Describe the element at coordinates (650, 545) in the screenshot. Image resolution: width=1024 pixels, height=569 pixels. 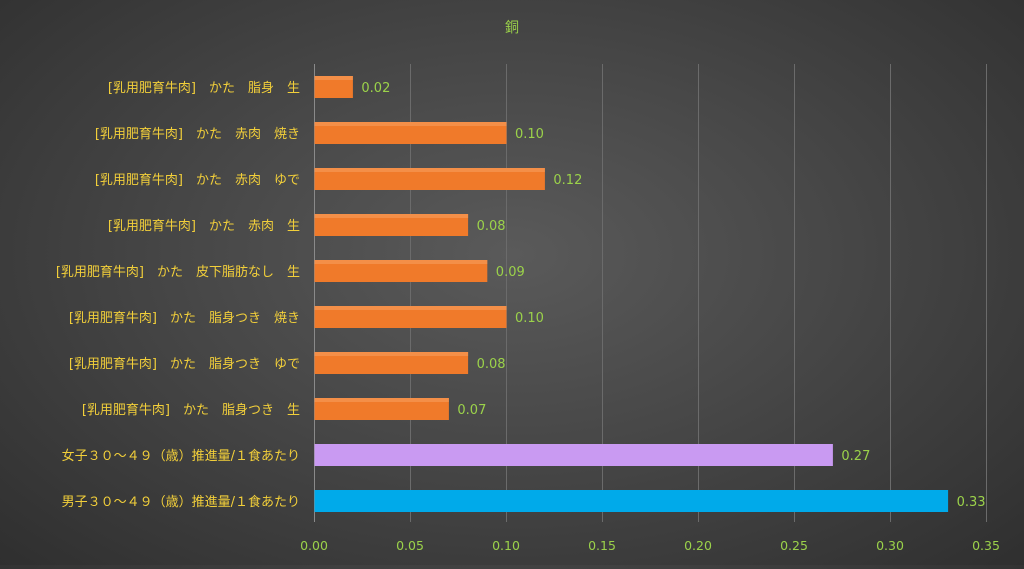
I see `x-axis-tick-labels: 0.00 0.05 0.10 0.15 0.20 0.25 0.30 0.35` at that location.